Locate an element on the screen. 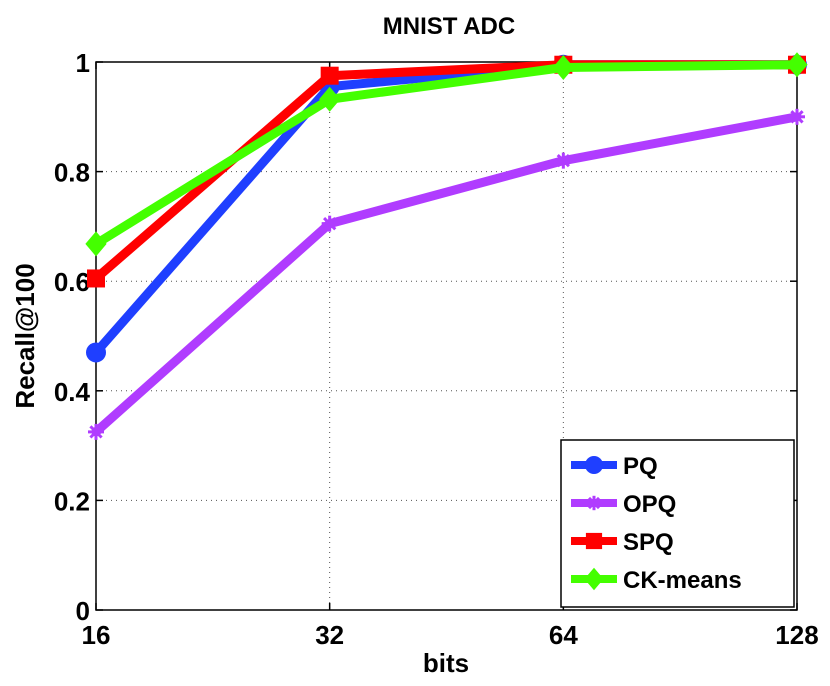  legend: PQ OPQ SPQ CK-means is located at coordinates (677, 523).